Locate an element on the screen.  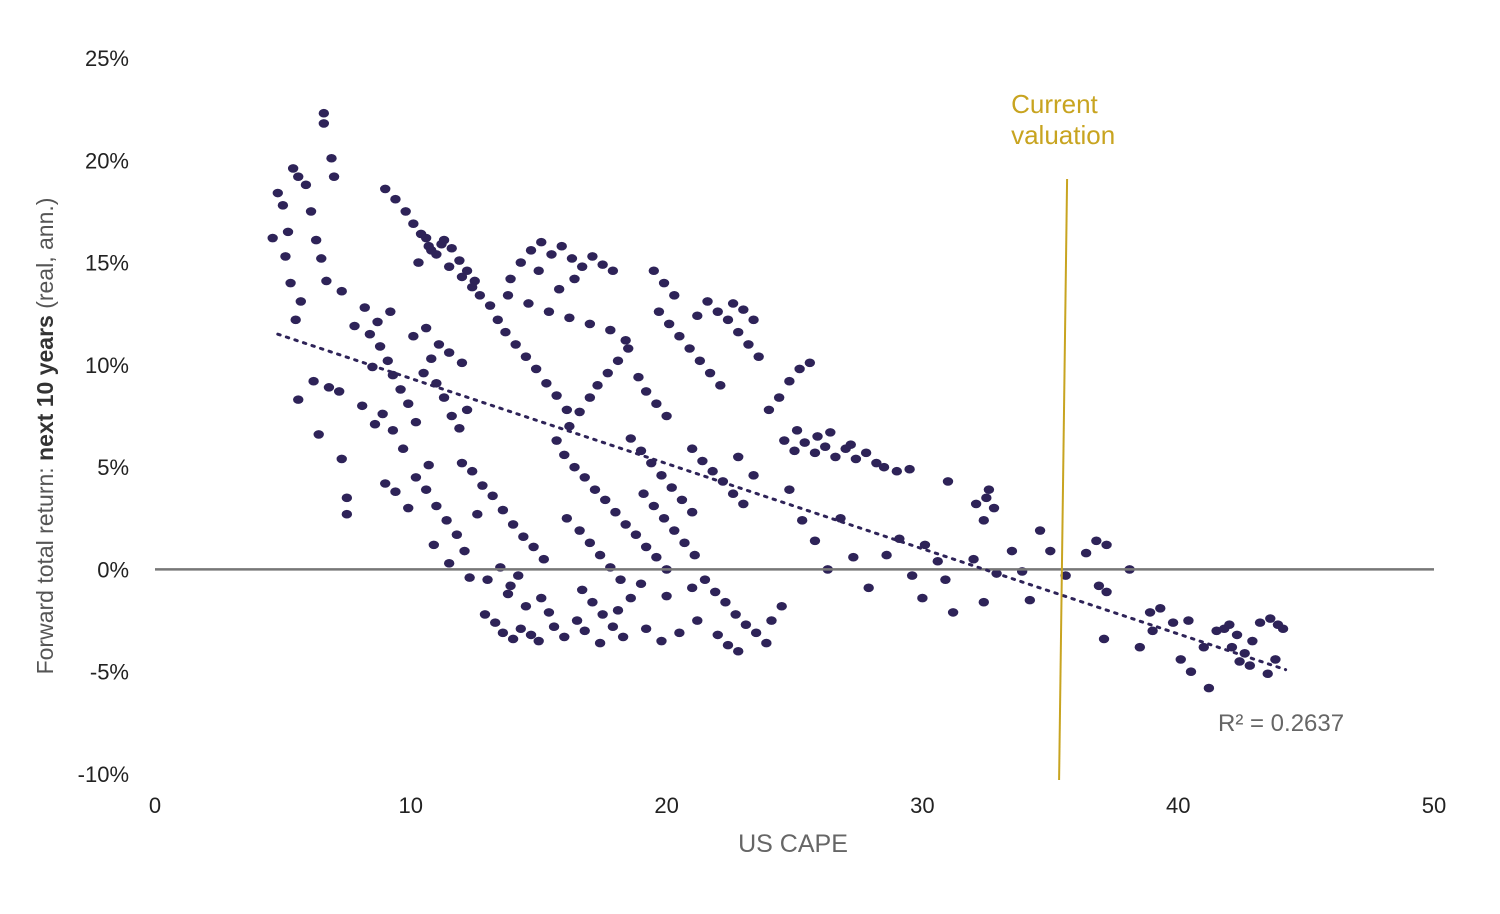
y-axis-ticks: 25% 20% 15% 10% 5% 0% -5% -10% is located at coordinates (103, 416).